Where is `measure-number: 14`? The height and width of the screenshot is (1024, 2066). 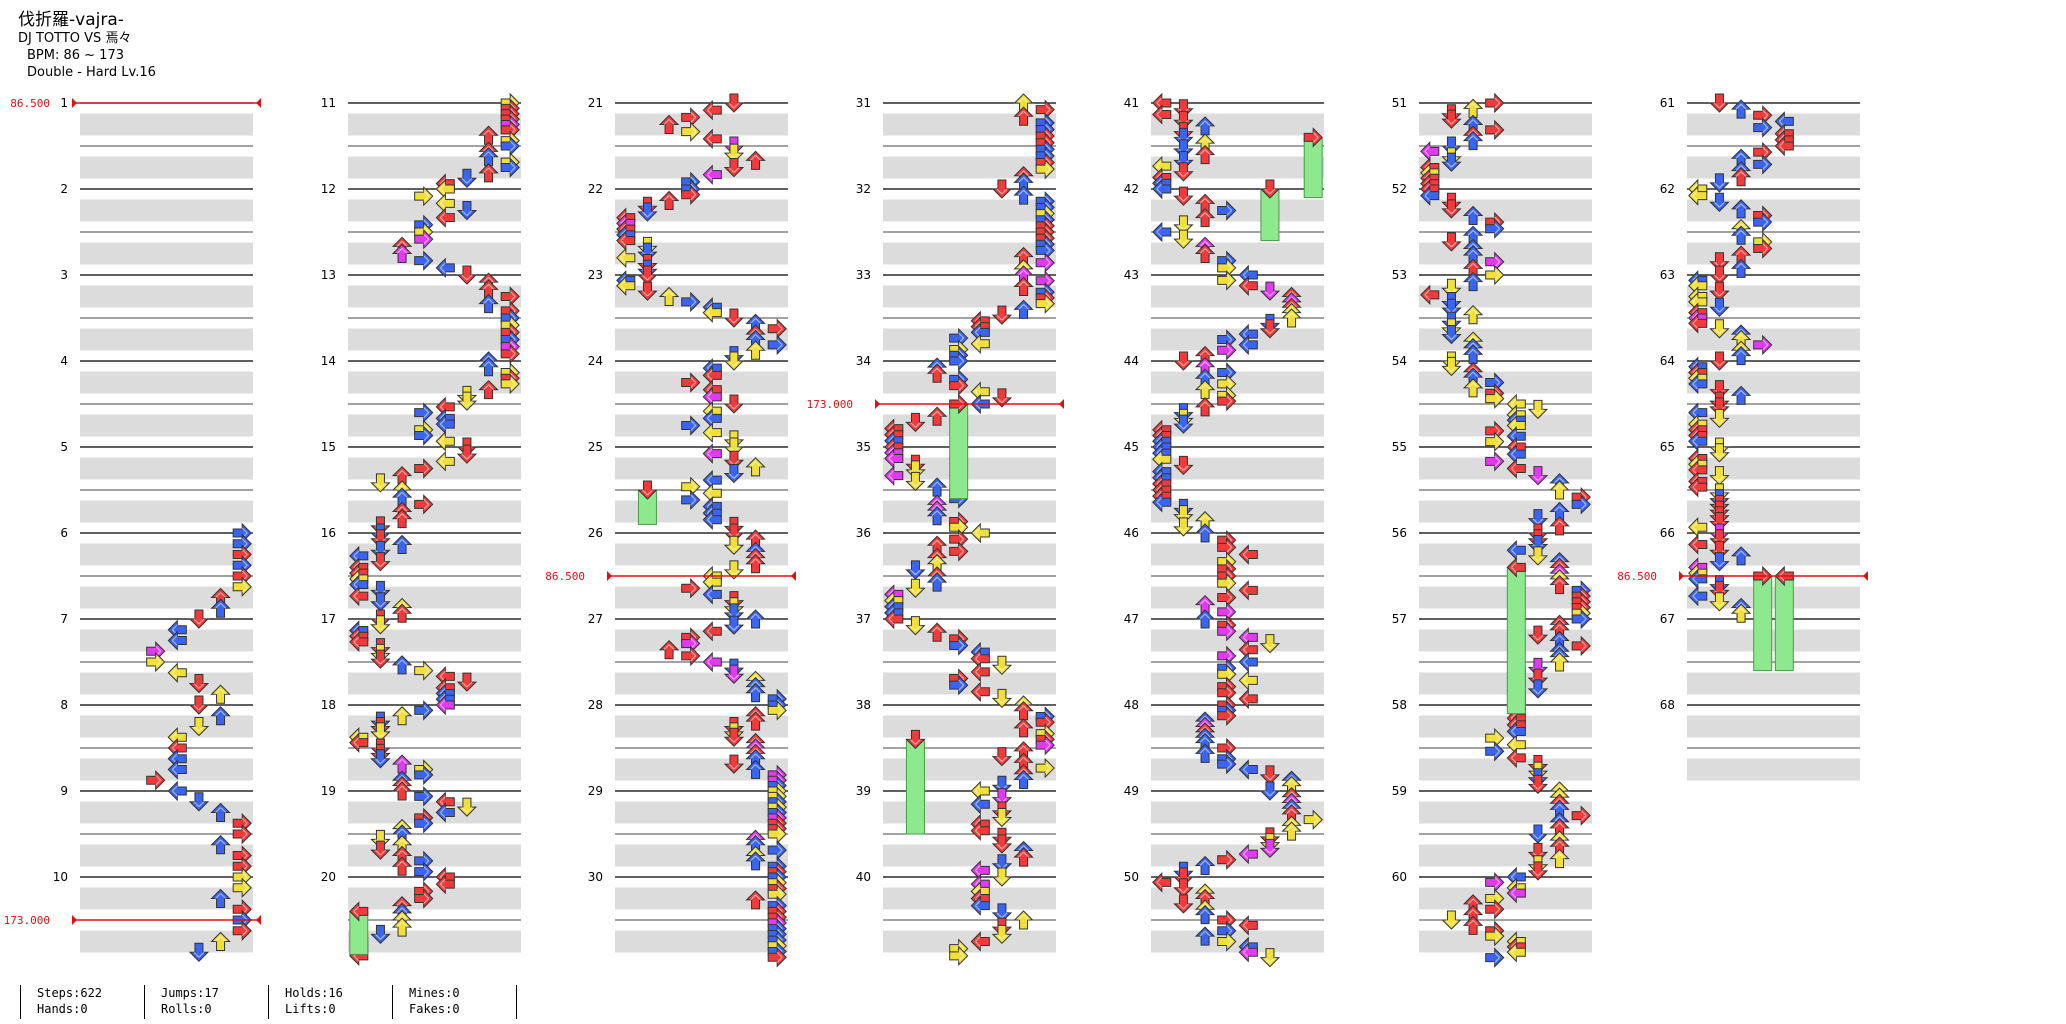 measure-number: 14 is located at coordinates (328, 361).